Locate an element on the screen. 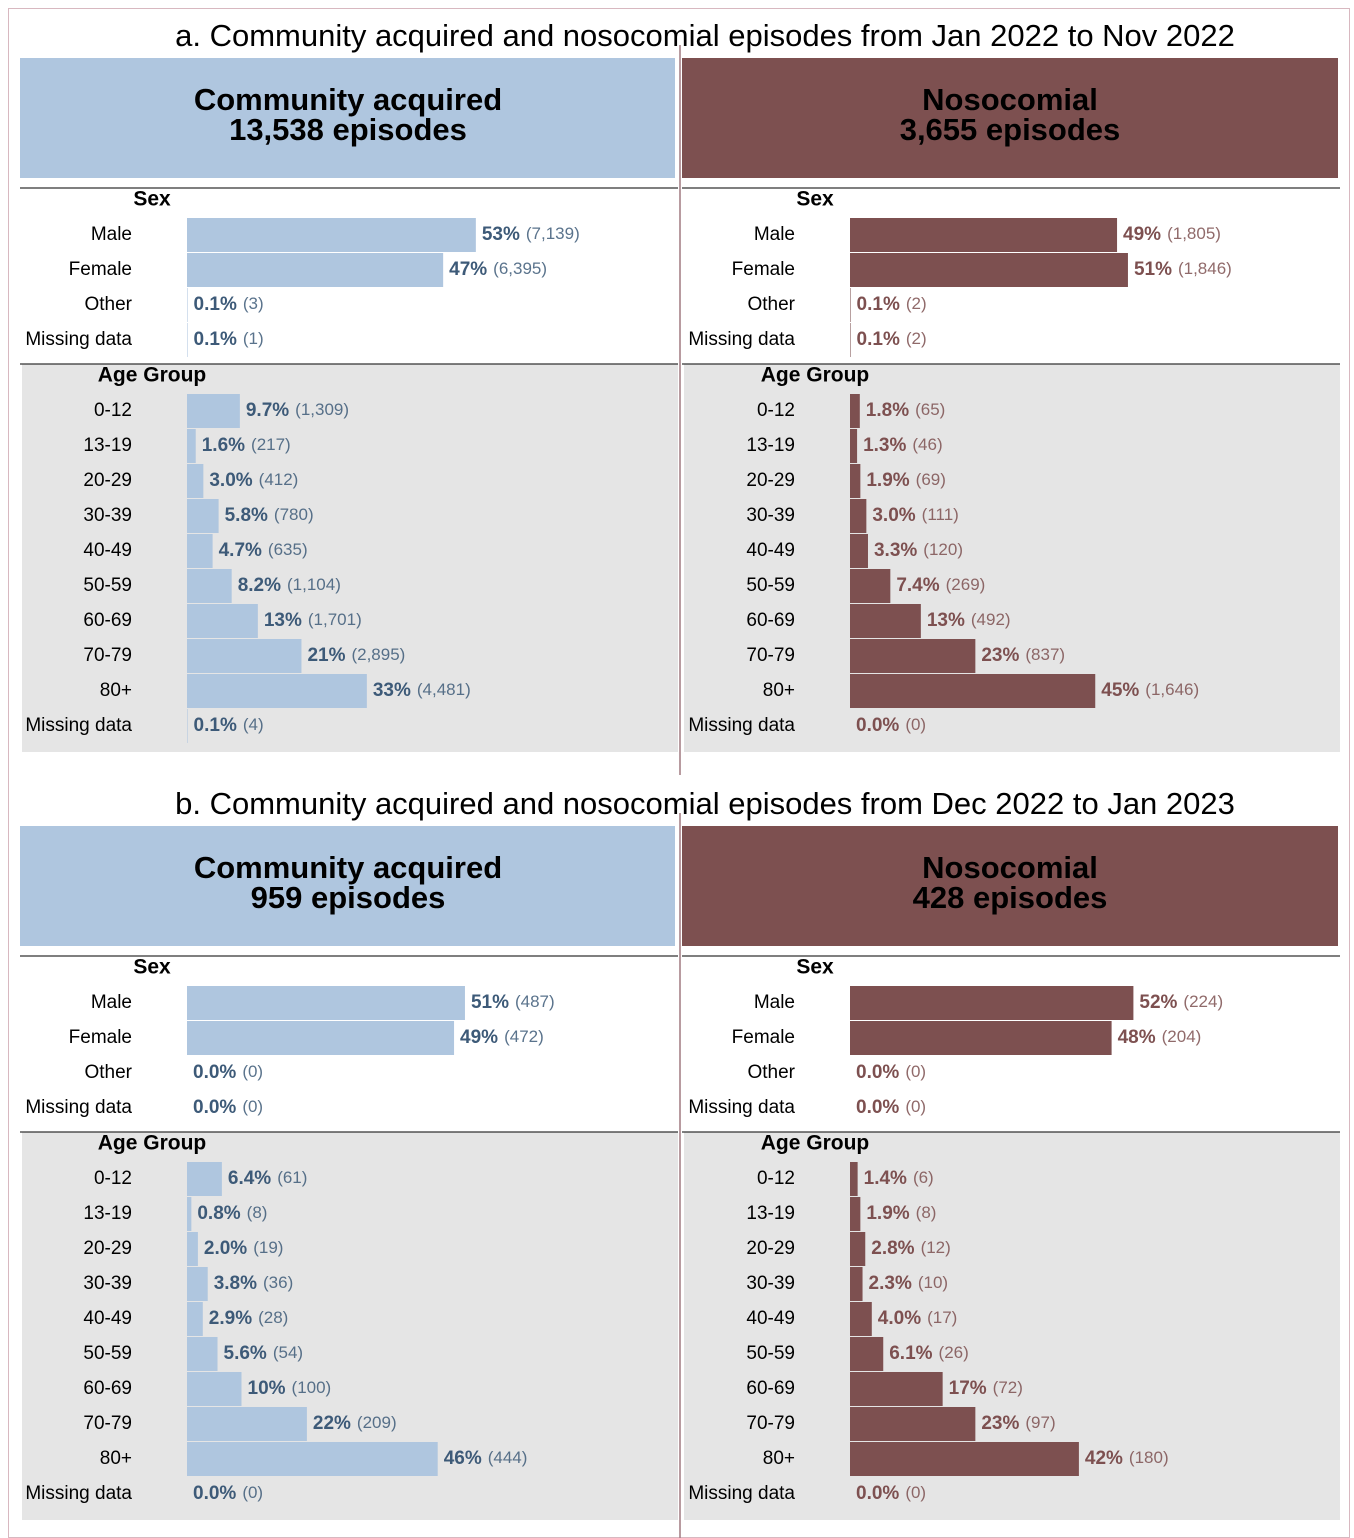  header-title: Community acquired is located at coordinates (348, 867).